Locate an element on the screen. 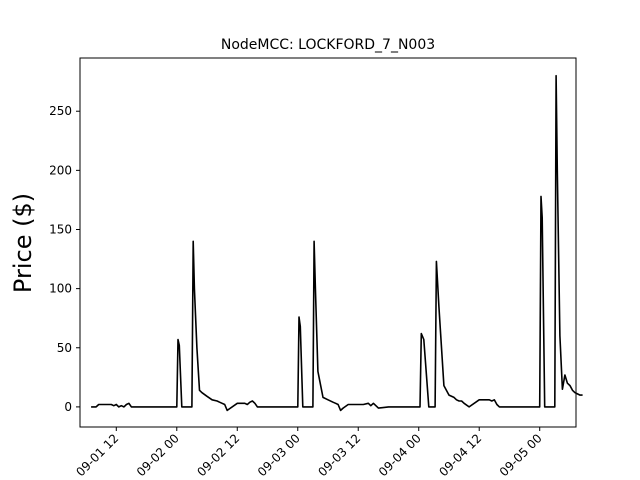  x-tick-label: 09-04 12 is located at coordinates (460, 455).